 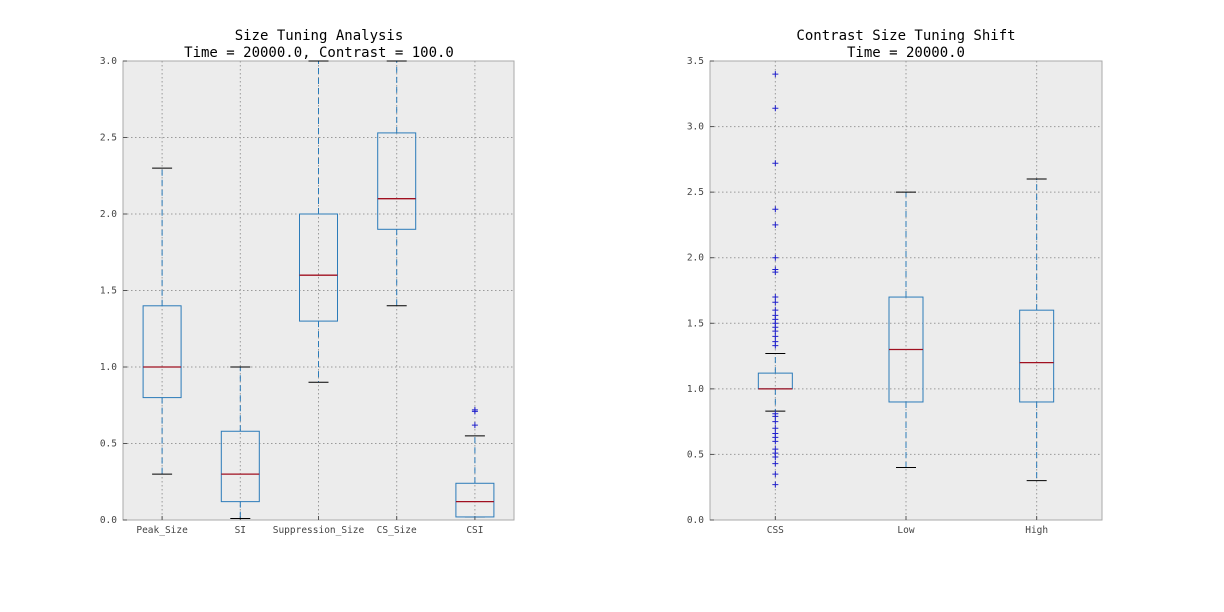 I want to click on boxplot-cs-size, so click(x=397, y=183).